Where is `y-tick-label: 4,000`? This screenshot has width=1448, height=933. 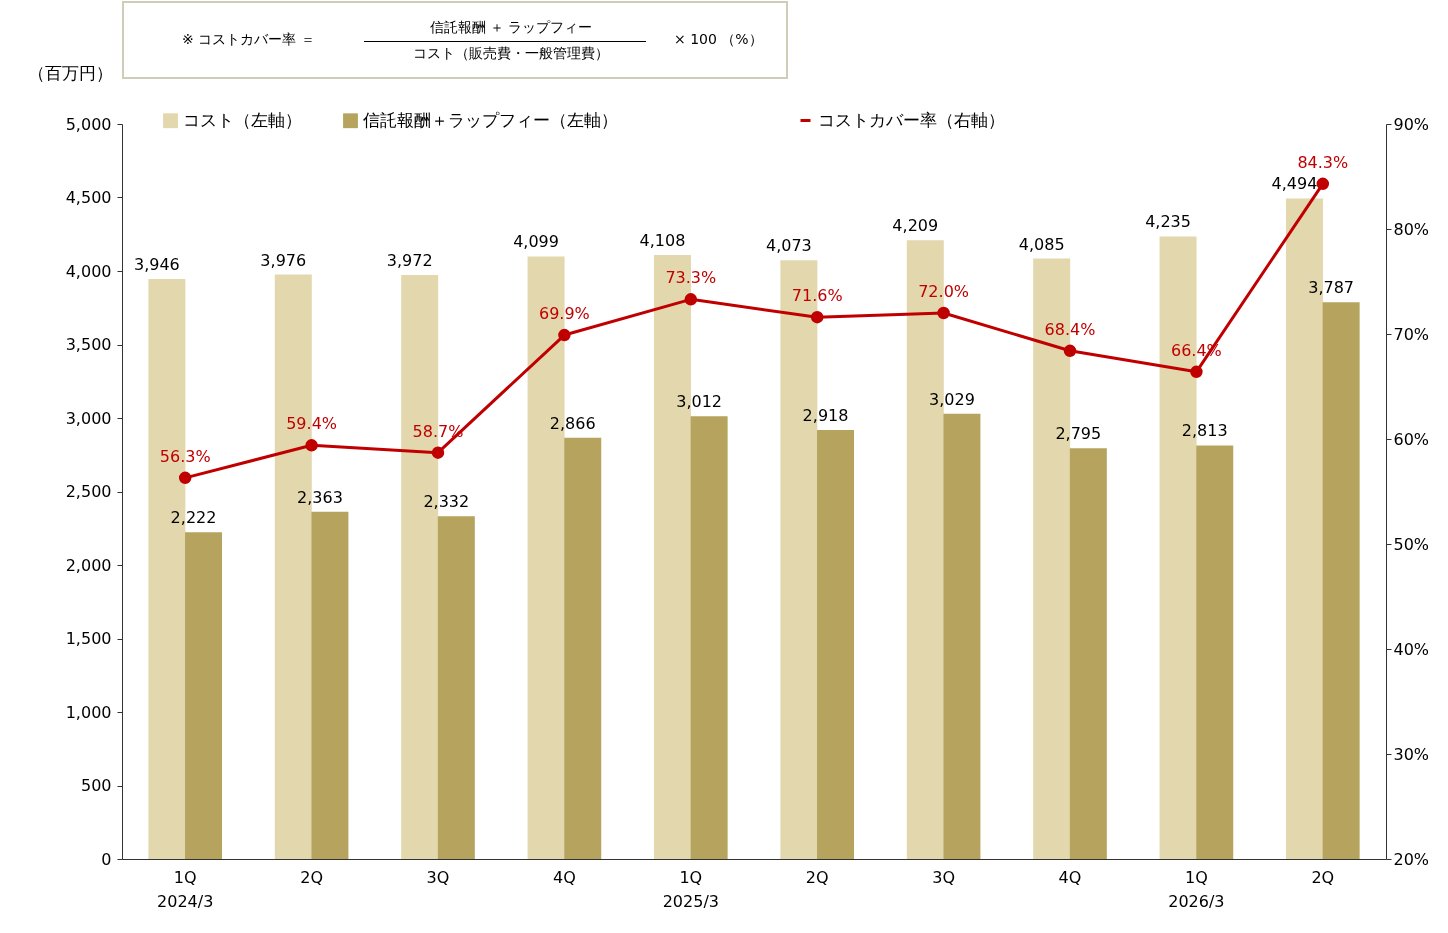 y-tick-label: 4,000 is located at coordinates (88, 271).